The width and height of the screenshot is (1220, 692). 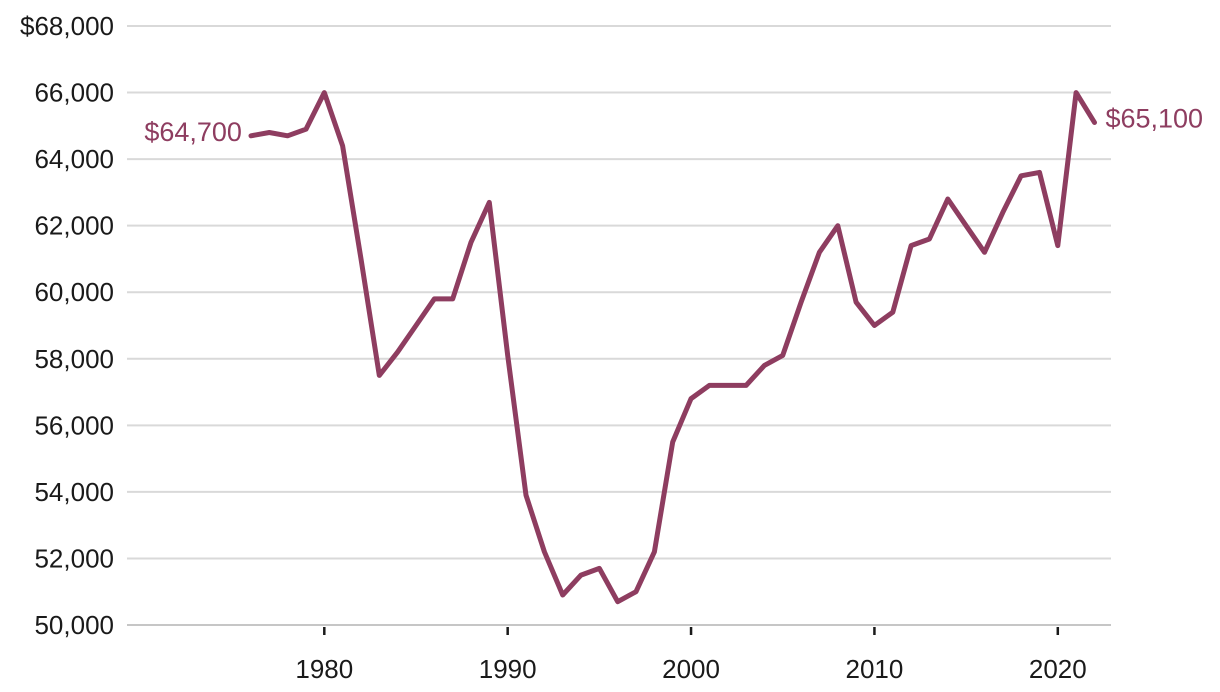 I want to click on x-axis-tick-label: 2010, so click(x=875, y=669).